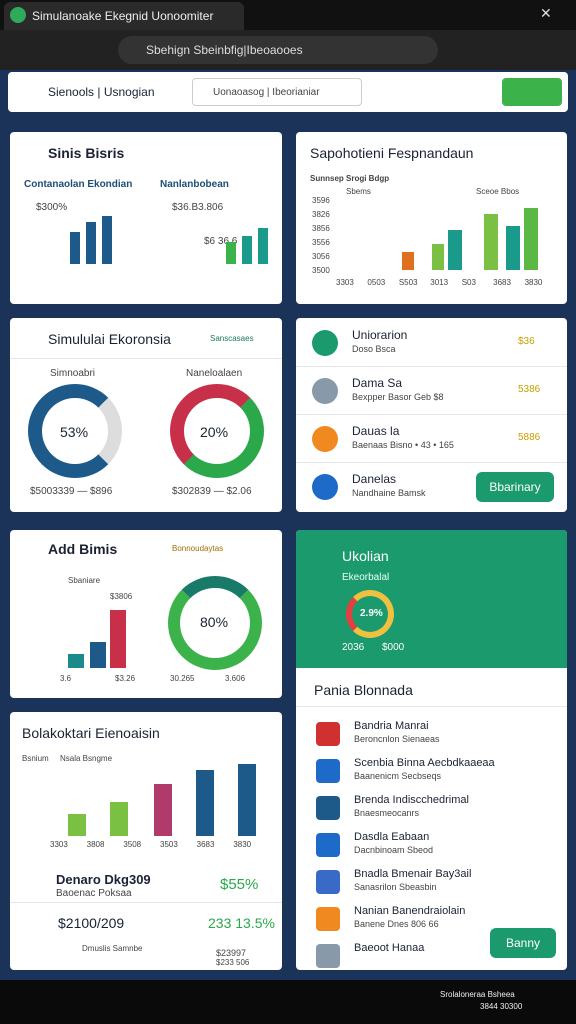 The height and width of the screenshot is (1024, 576). I want to click on tabbar: Simulanoake Ekegnid Uonoomiter ✕, so click(288, 15).